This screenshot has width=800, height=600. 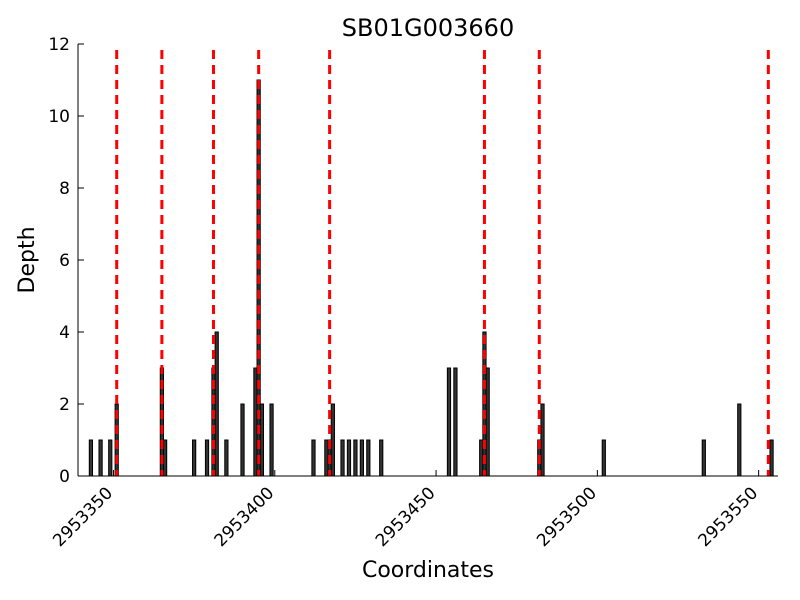 What do you see at coordinates (64, 189) in the screenshot?
I see `y-tick-label: 8` at bounding box center [64, 189].